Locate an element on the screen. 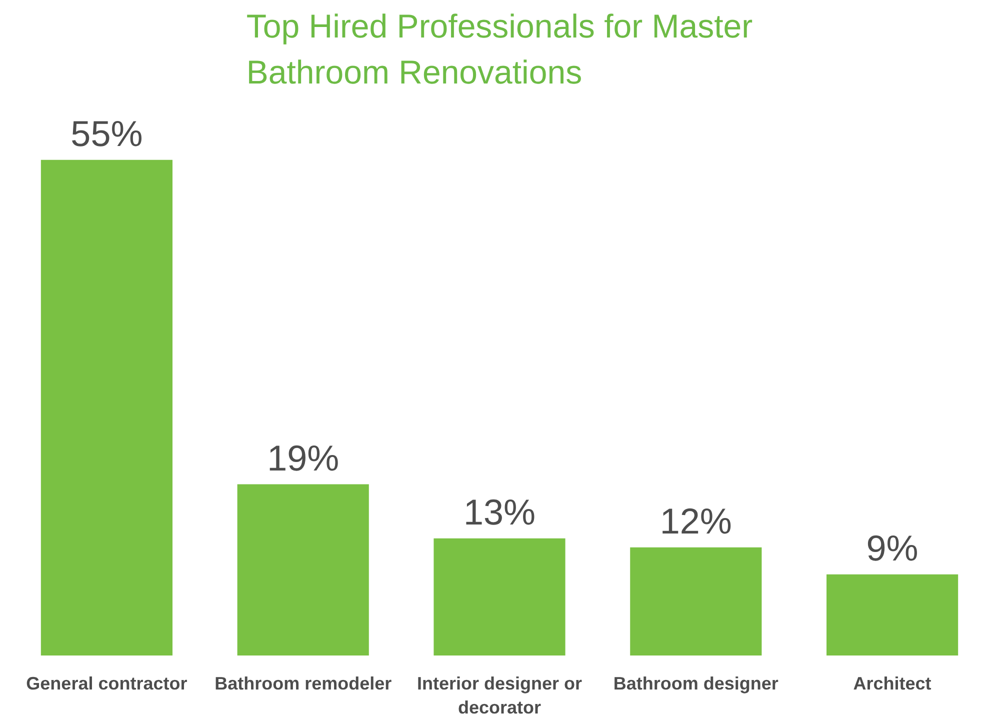  x-tick-label: Bathroom remodeler is located at coordinates (303, 684).